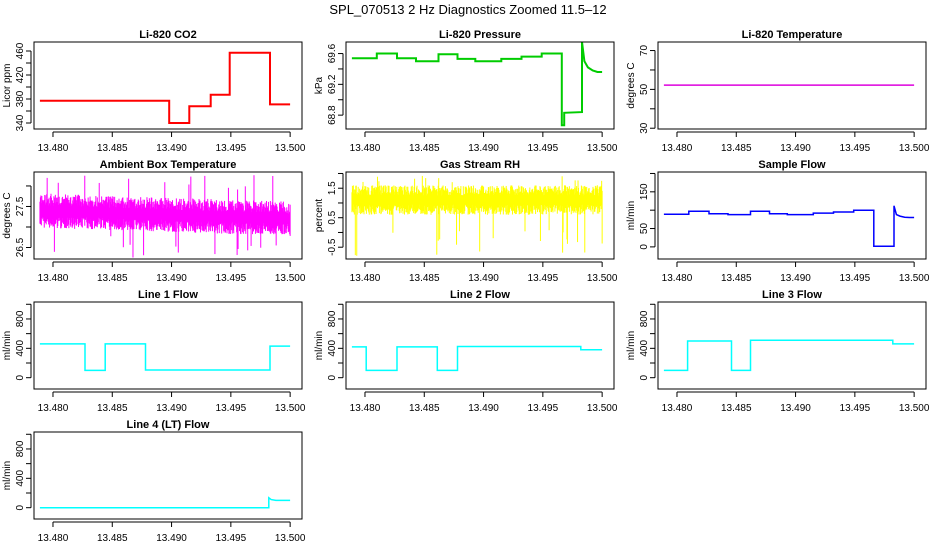 This screenshot has height=545, width=936. I want to click on chart-title: Line 3 Flow, so click(792, 295).